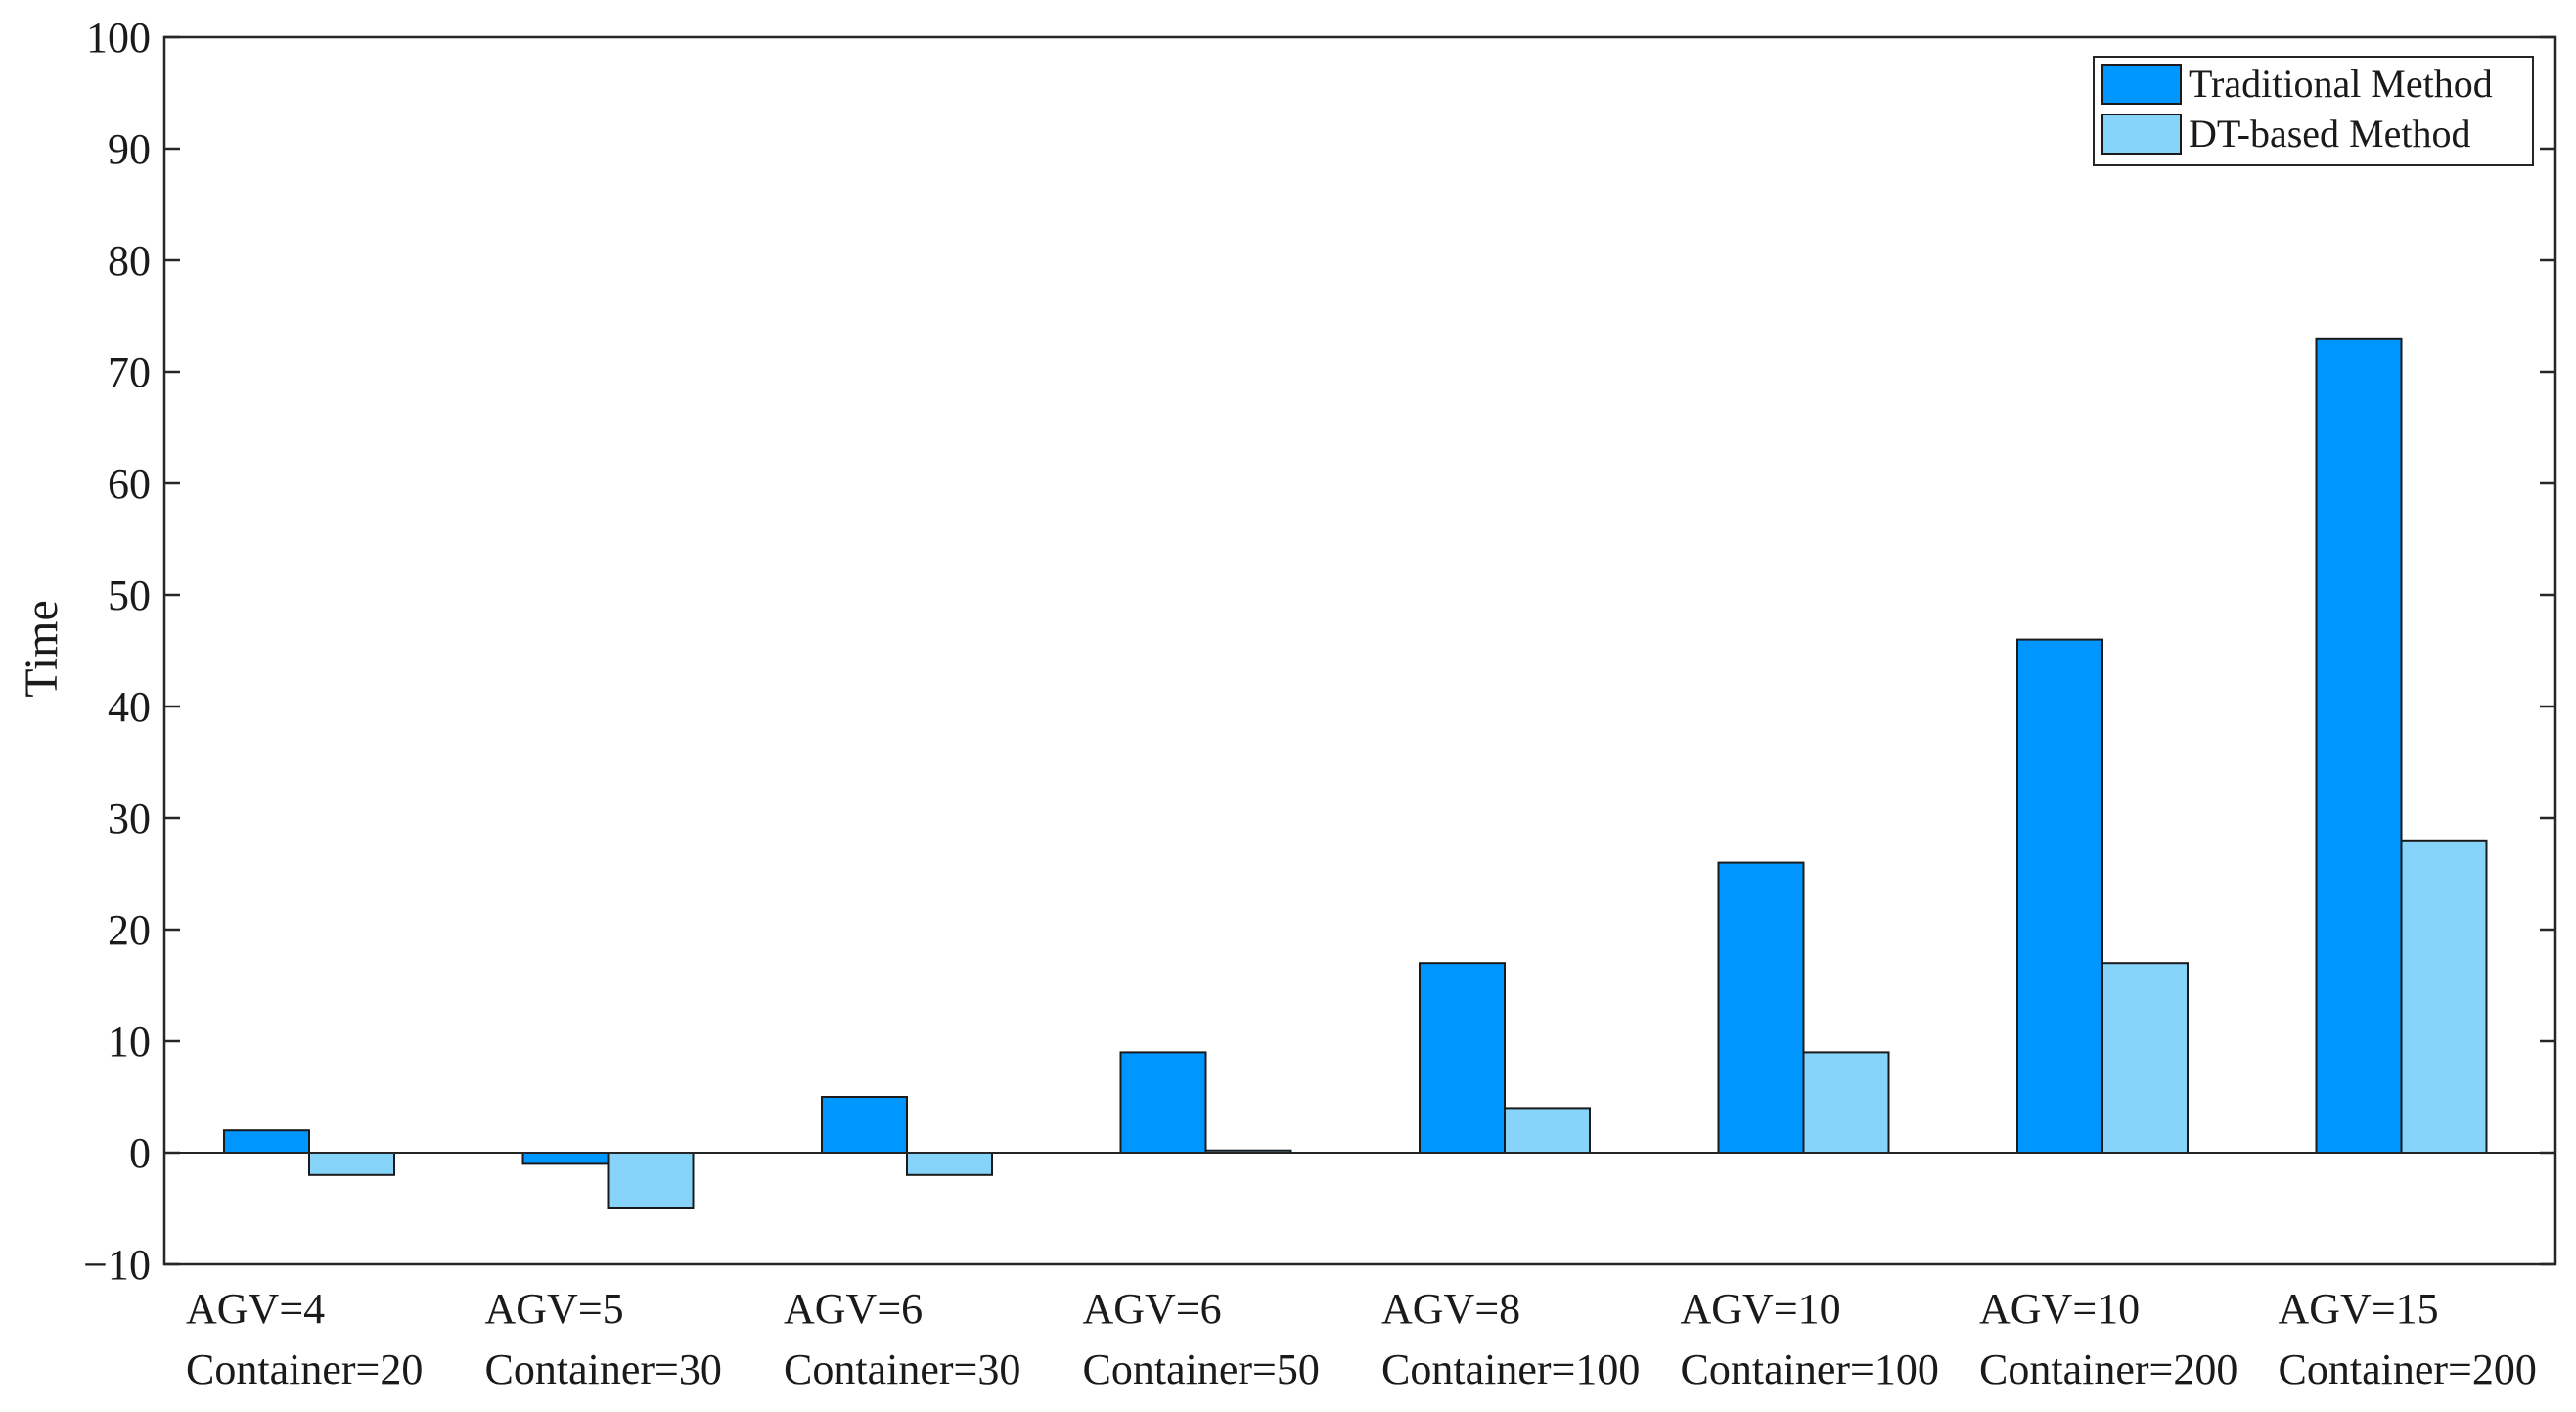 The image size is (2576, 1412). What do you see at coordinates (1450, 1309) in the screenshot?
I see `x-category-label: AGV=8` at bounding box center [1450, 1309].